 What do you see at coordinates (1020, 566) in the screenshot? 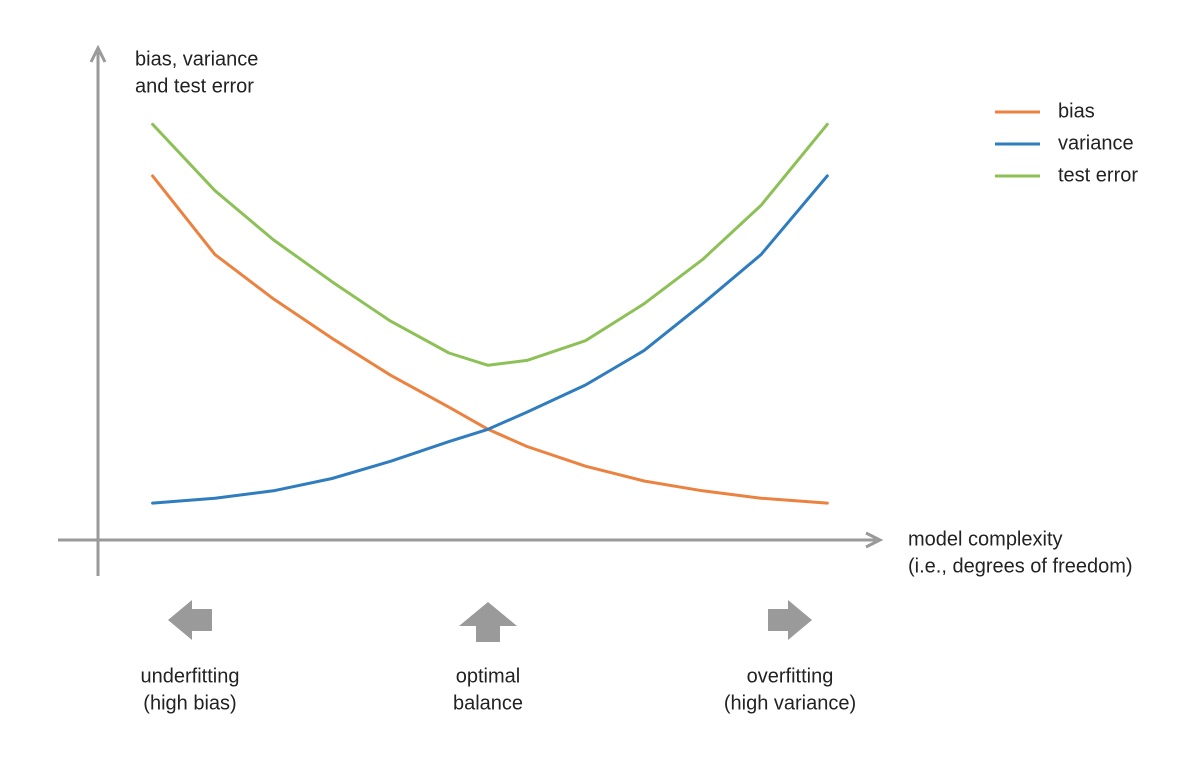
I see `x-axis-label: (i.e., degrees of freedom)` at bounding box center [1020, 566].